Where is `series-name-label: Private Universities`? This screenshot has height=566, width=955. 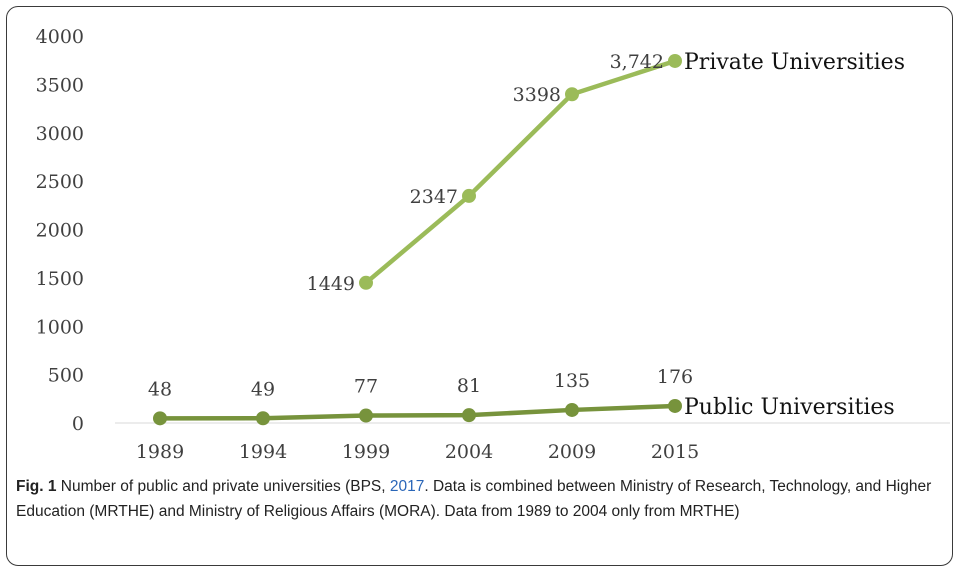 series-name-label: Private Universities is located at coordinates (794, 62).